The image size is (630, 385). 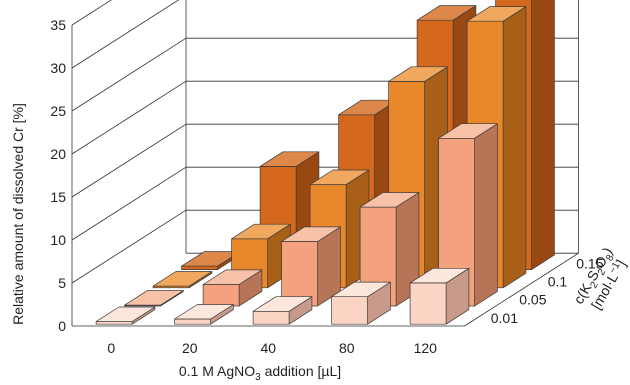 I want to click on x-axis-title: 0.1 M AgNO3 addition [µL], so click(x=260, y=373).